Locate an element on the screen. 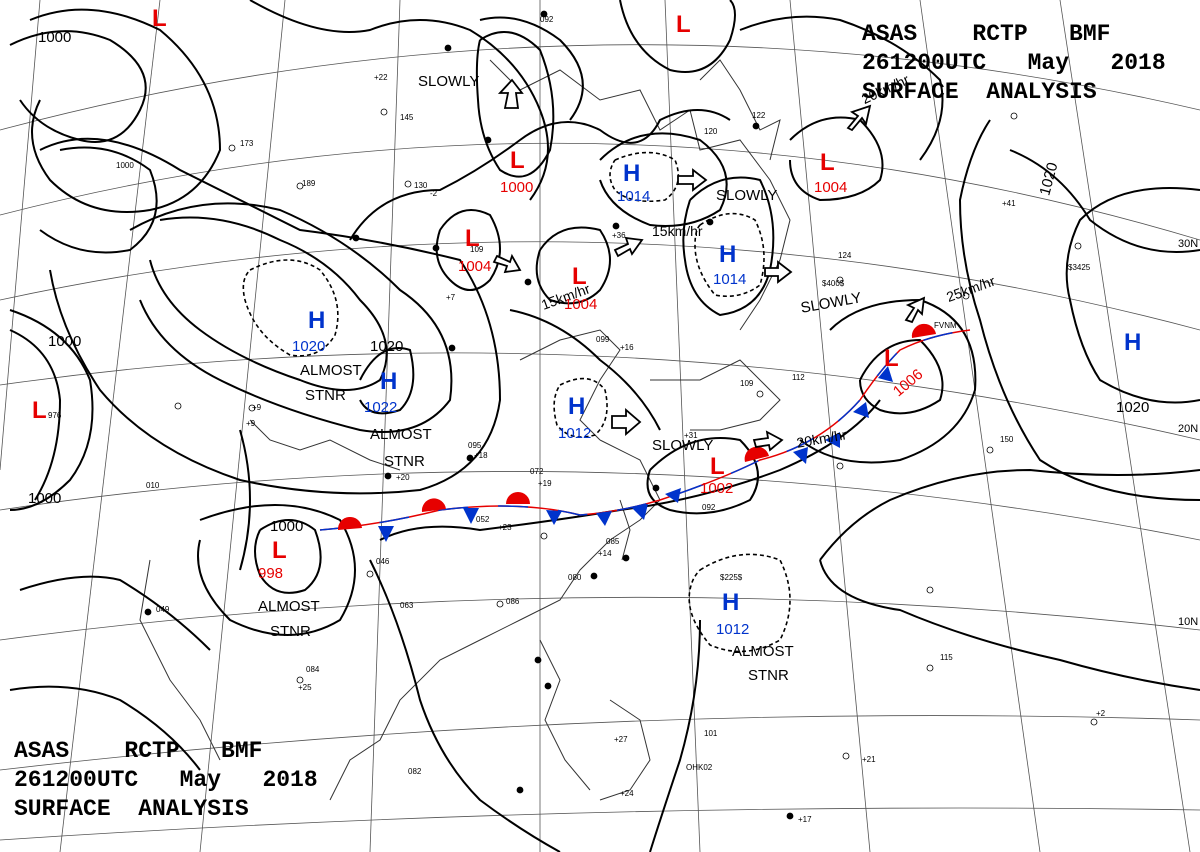  station-value: 080 is located at coordinates (575, 577).